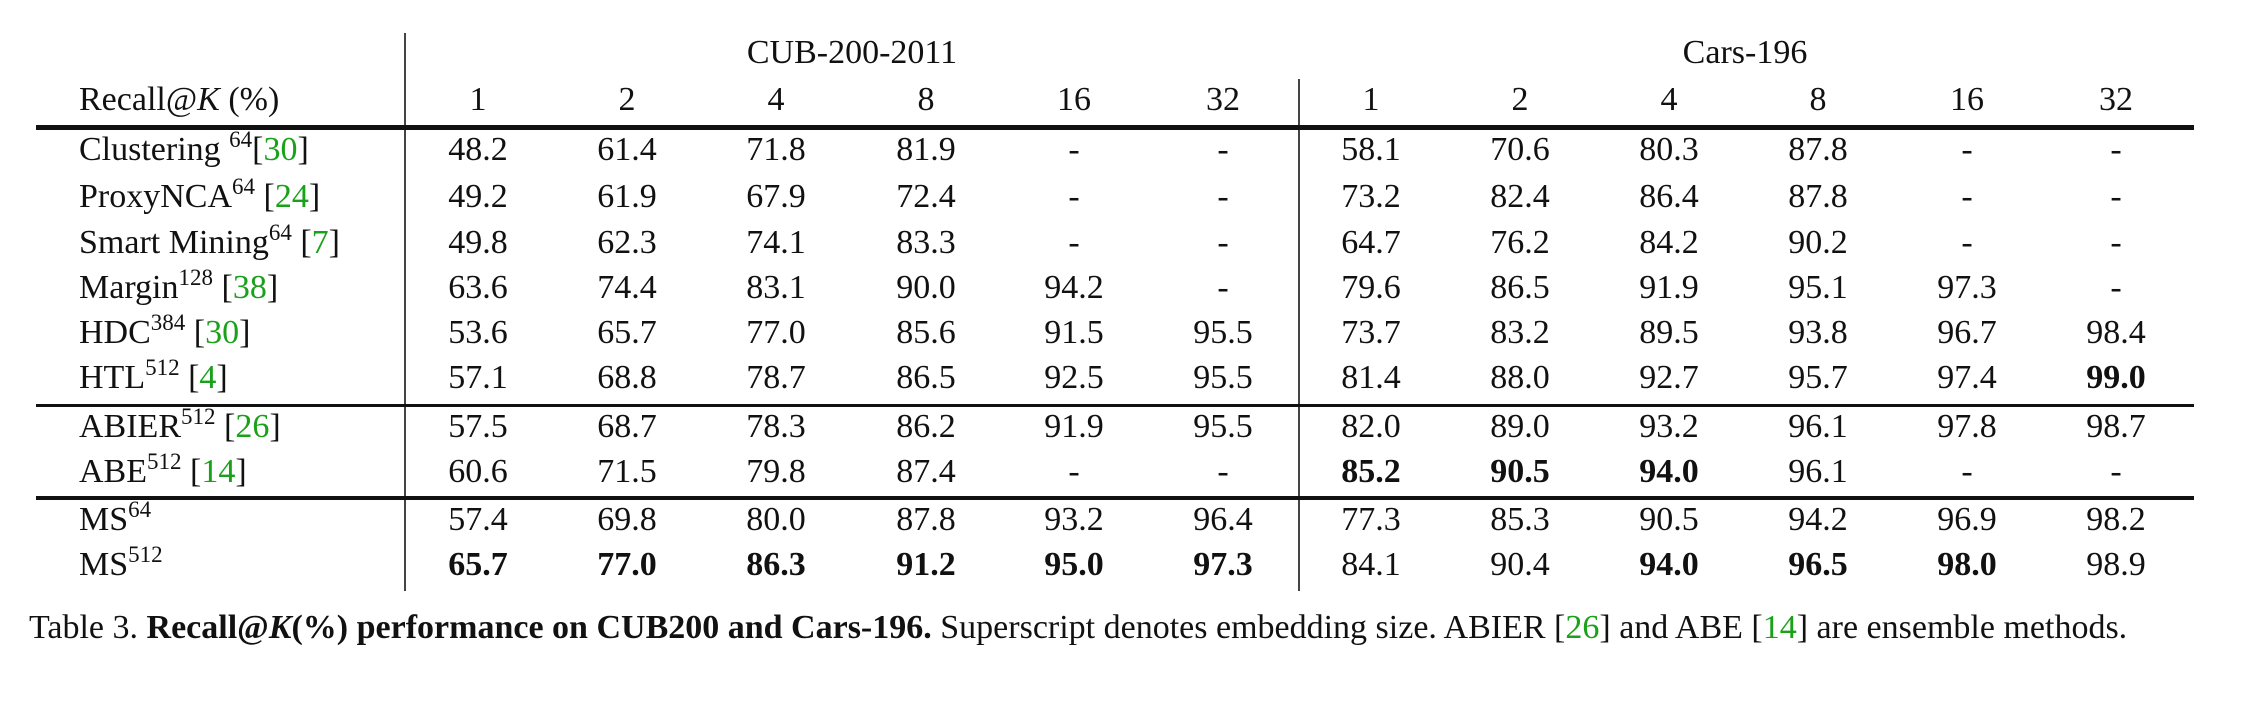 The width and height of the screenshot is (2252, 722). I want to click on table-cell: 65.7, so click(627, 332).